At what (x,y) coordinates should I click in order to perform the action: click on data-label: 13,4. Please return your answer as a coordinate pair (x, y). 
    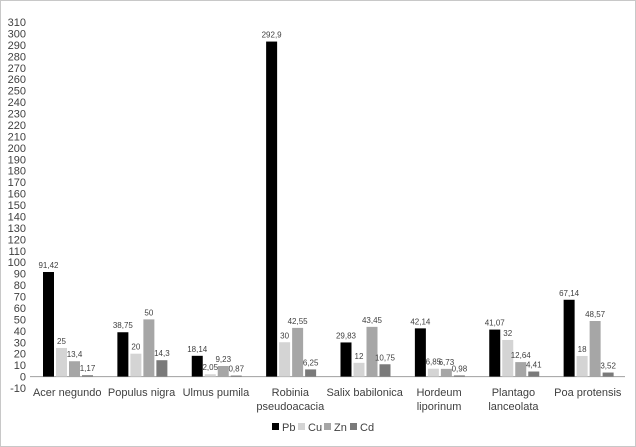
    Looking at the image, I should click on (75, 354).